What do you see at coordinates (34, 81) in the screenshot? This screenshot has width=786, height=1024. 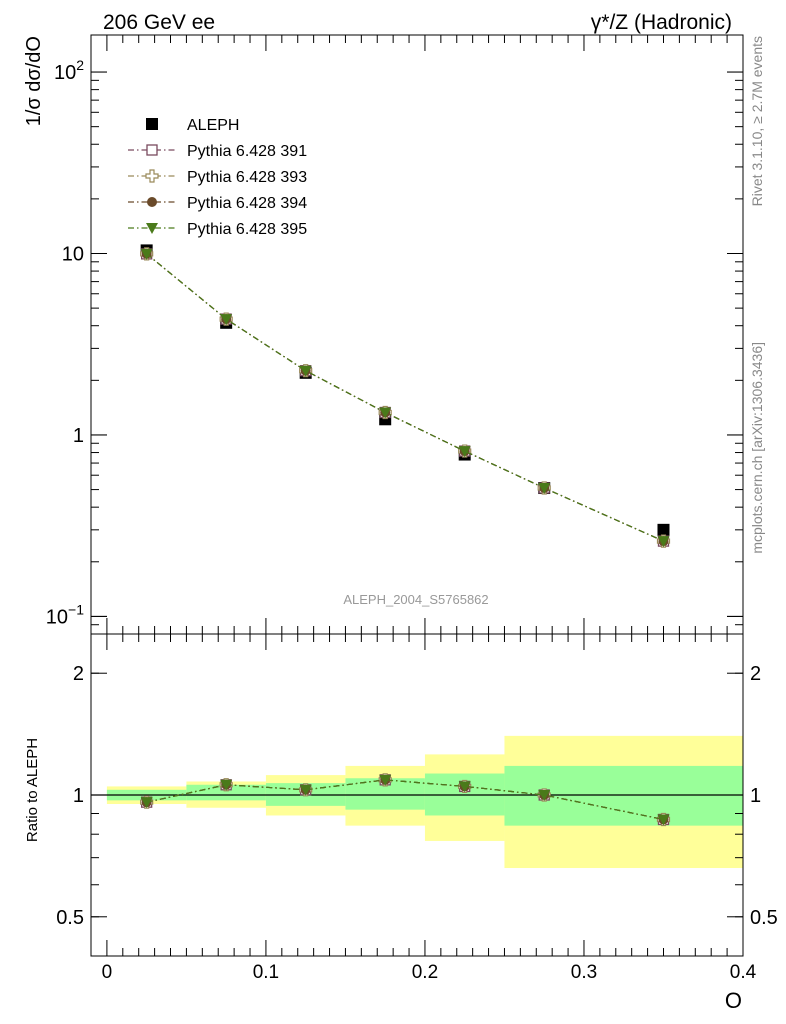 I see `main-plot-y-axis-label: 1/σ dσ/dO` at bounding box center [34, 81].